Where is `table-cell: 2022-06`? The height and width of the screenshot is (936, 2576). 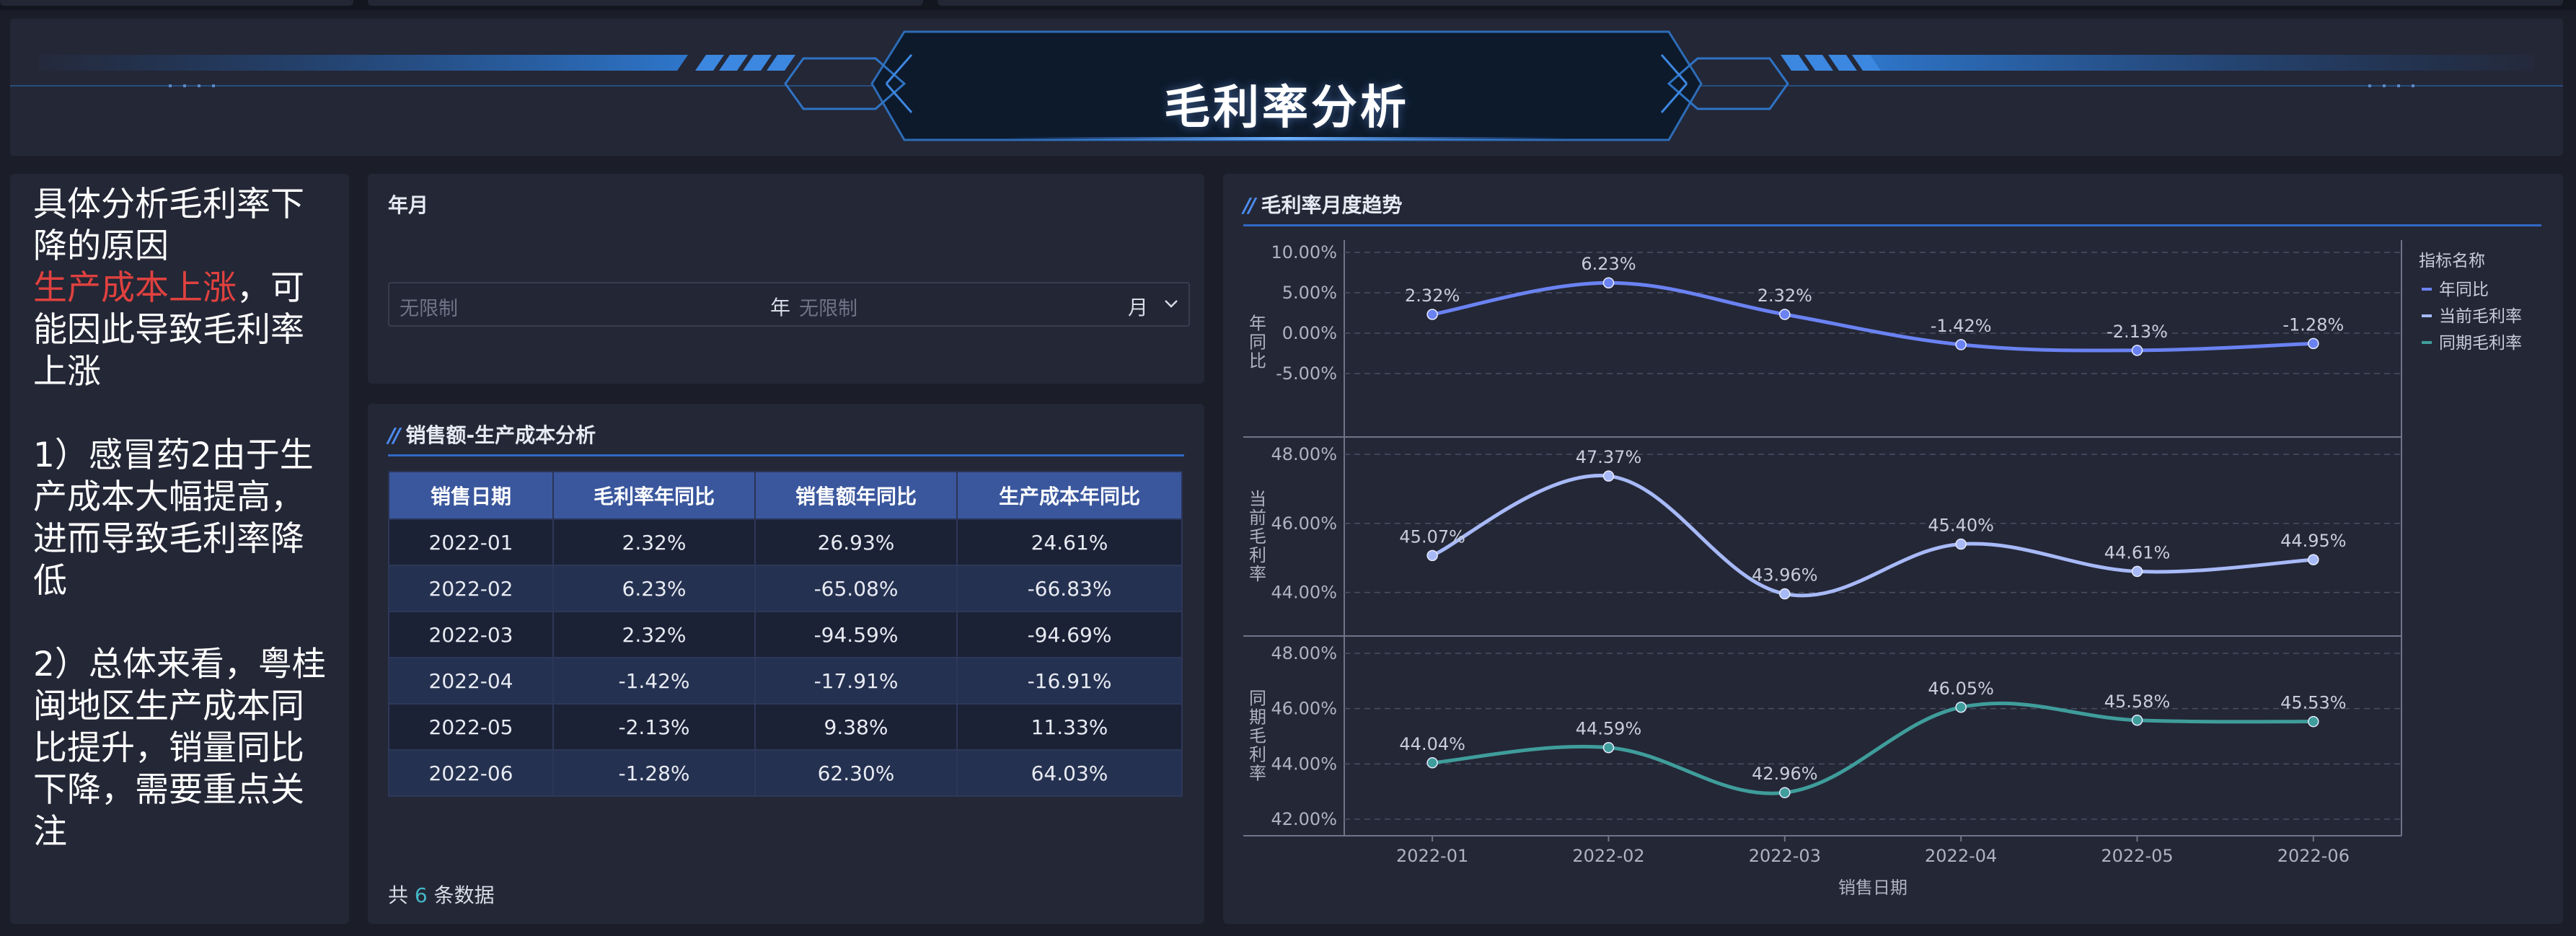 table-cell: 2022-06 is located at coordinates (471, 773).